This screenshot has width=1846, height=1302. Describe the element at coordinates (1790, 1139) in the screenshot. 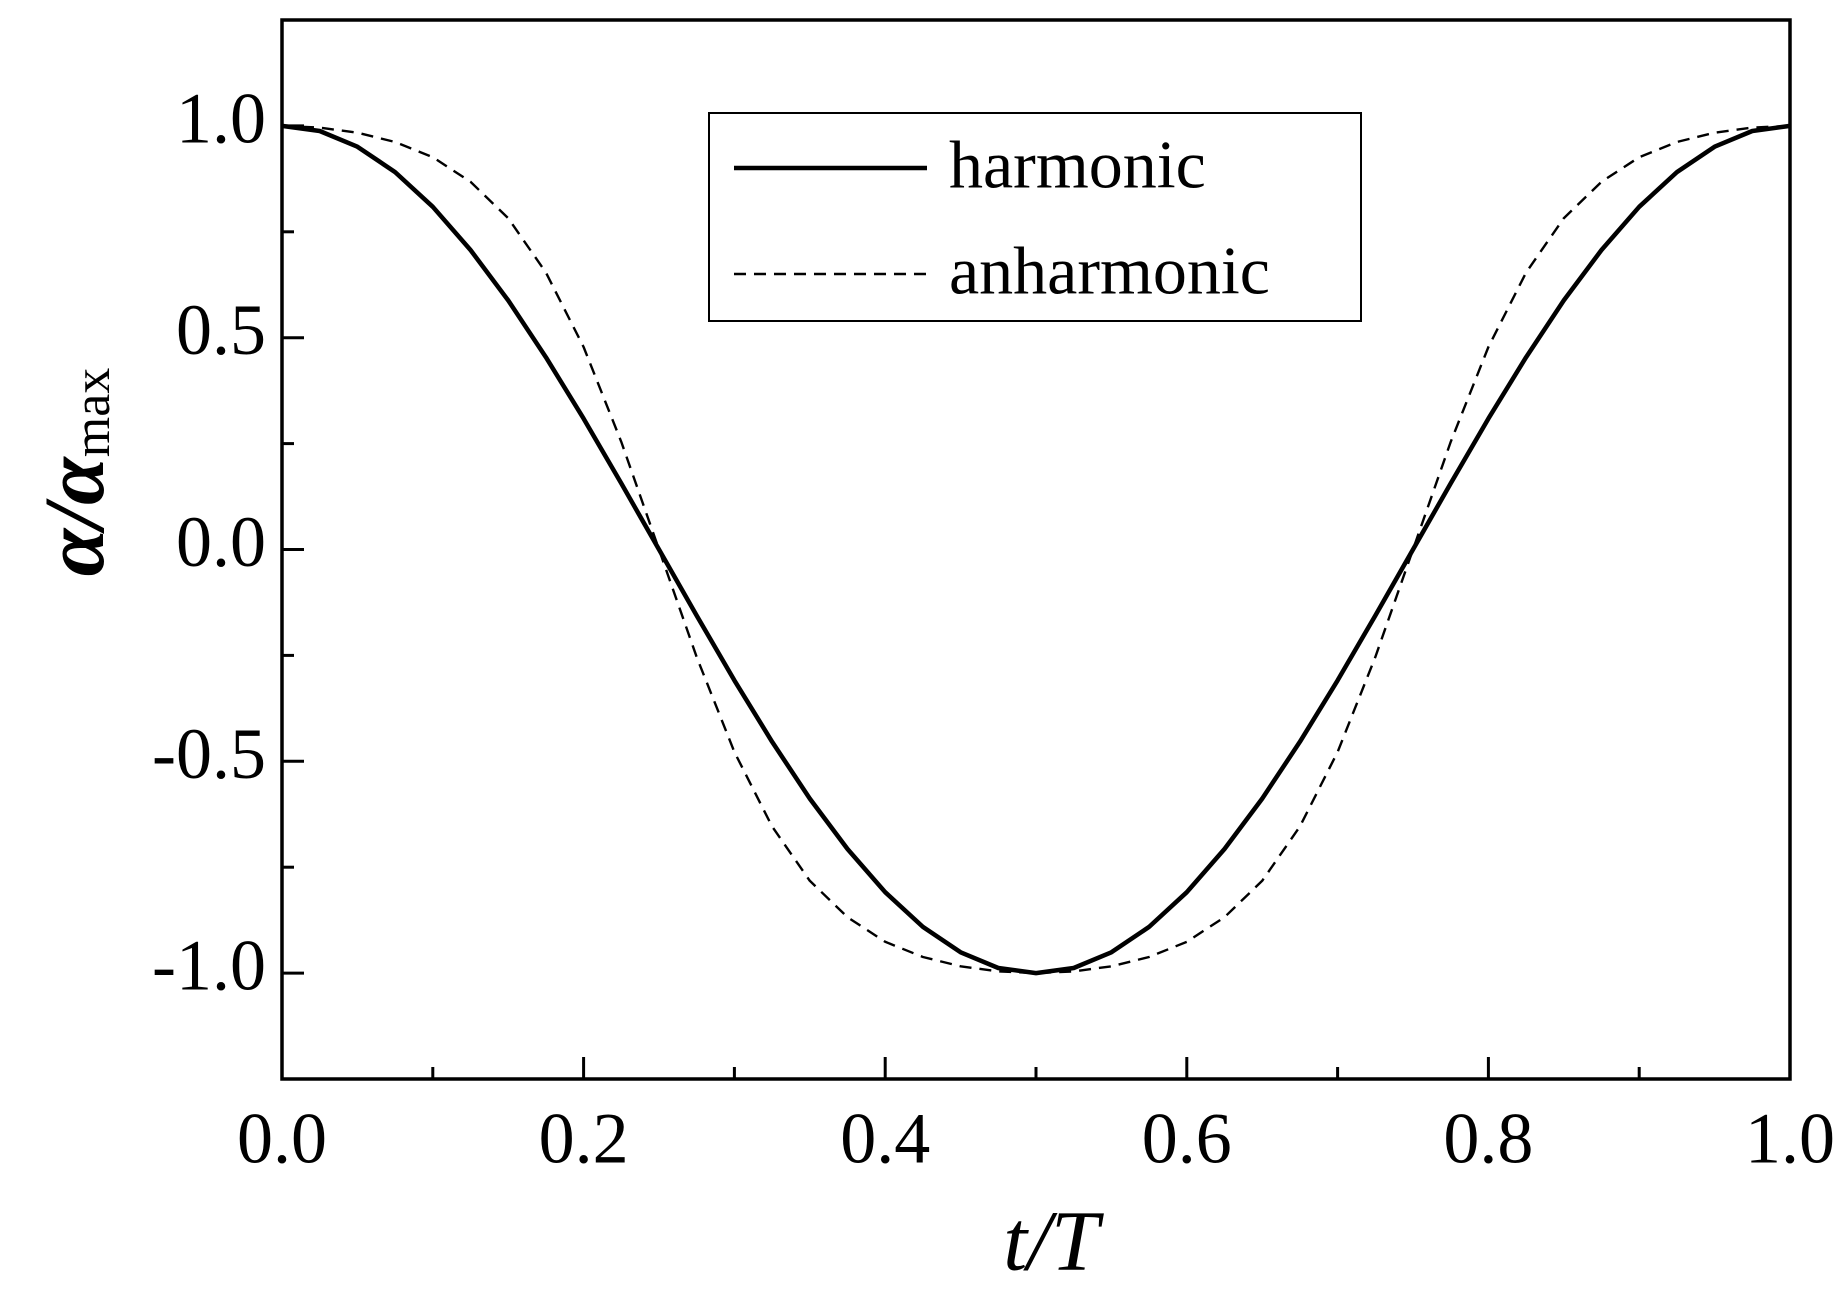

I see `x-tick-label: 1.0` at that location.